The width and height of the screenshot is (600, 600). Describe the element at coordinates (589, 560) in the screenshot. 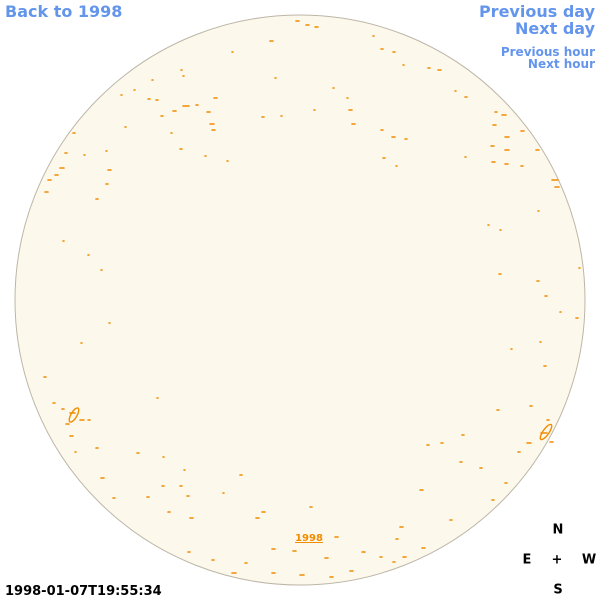

I see `compass-west: W` at that location.